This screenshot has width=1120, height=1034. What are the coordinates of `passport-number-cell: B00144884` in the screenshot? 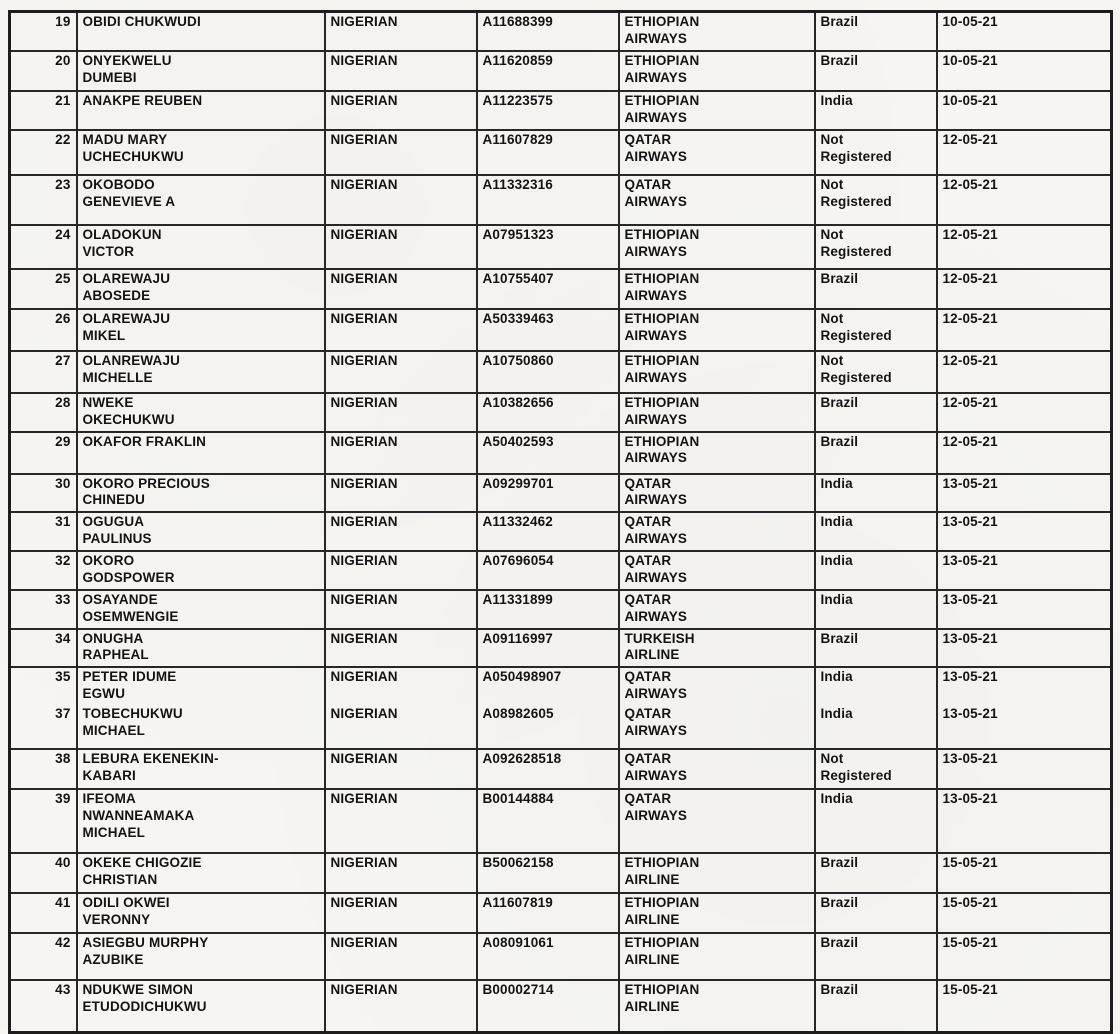 It's located at (547, 821).